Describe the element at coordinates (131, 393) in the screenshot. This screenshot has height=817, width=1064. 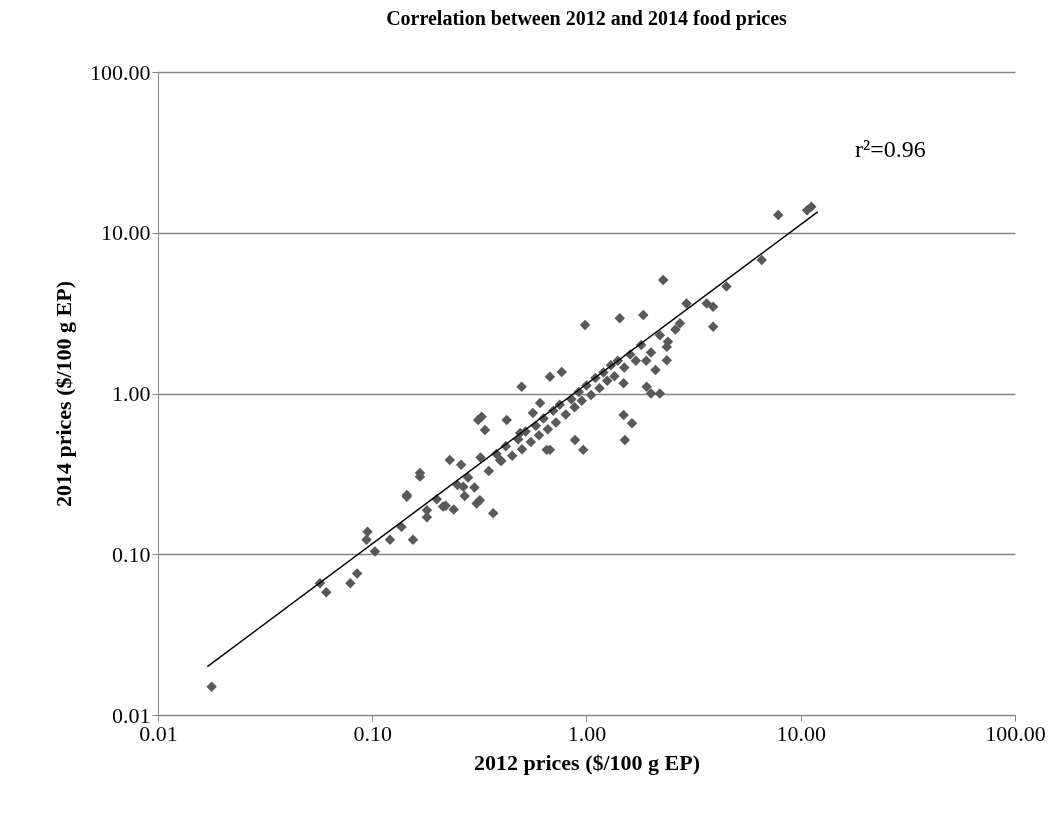
I see `y-tick-label: 1.00` at that location.